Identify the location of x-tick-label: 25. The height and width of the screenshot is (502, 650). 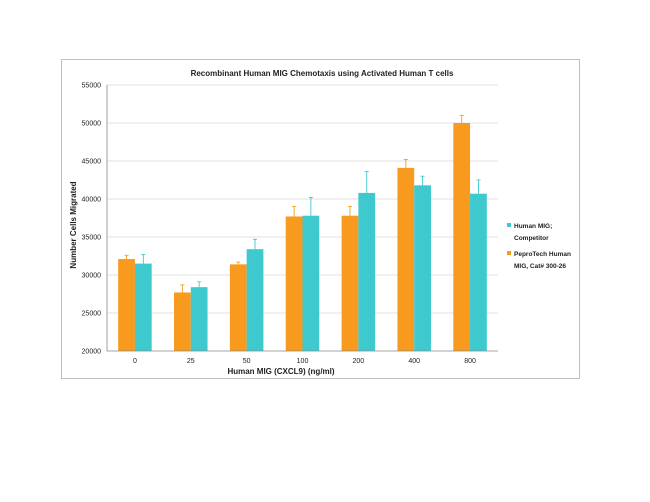
(191, 361).